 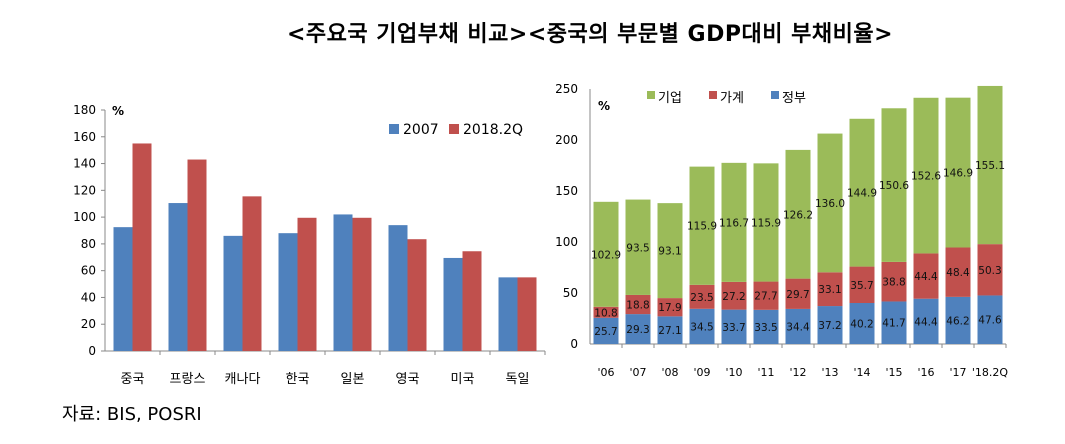 What do you see at coordinates (894, 322) in the screenshot?
I see `bar-정부-'15` at bounding box center [894, 322].